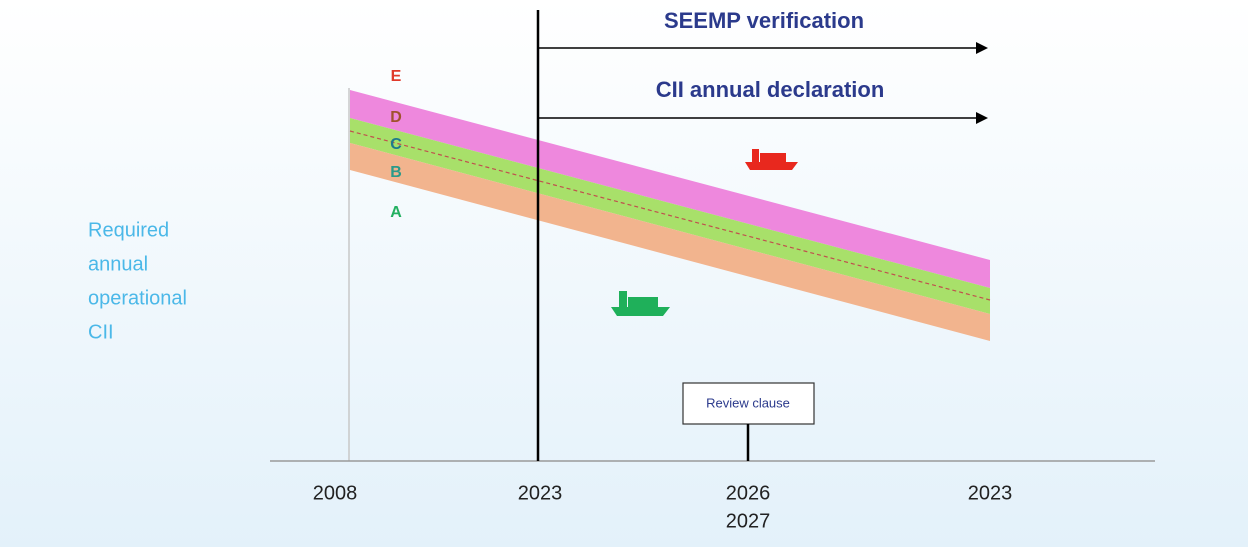 This screenshot has height=547, width=1248. Describe the element at coordinates (128, 230) in the screenshot. I see `y-axis-label: Required` at that location.